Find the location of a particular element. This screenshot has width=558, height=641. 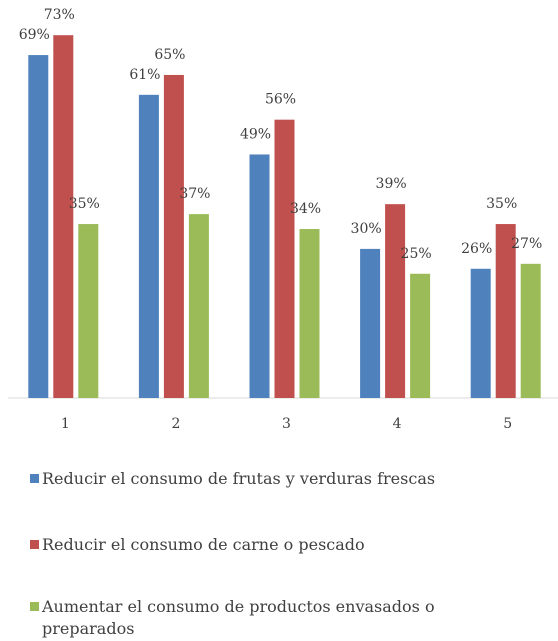

data-label: 34% is located at coordinates (305, 209).